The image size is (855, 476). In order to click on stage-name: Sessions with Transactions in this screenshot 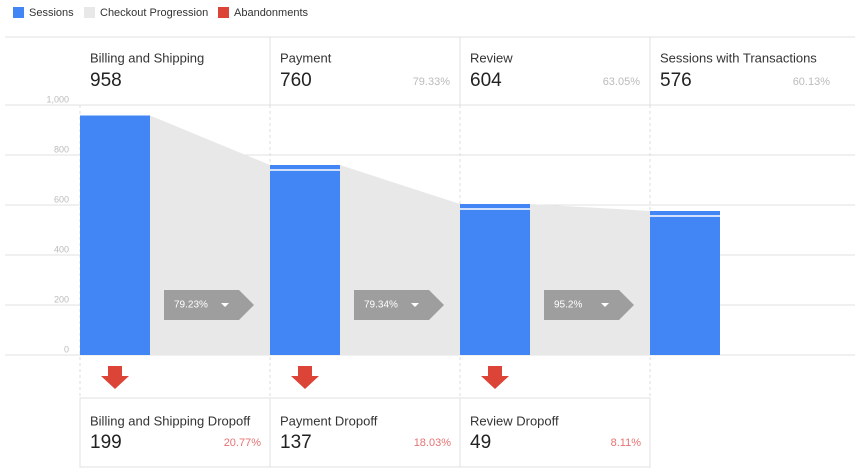, I will do `click(738, 57)`.